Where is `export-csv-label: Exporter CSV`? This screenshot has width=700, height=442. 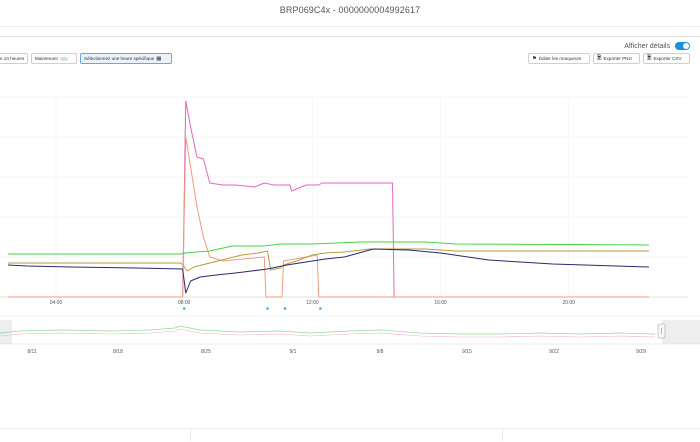
export-csv-label: Exporter CSV is located at coordinates (667, 58).